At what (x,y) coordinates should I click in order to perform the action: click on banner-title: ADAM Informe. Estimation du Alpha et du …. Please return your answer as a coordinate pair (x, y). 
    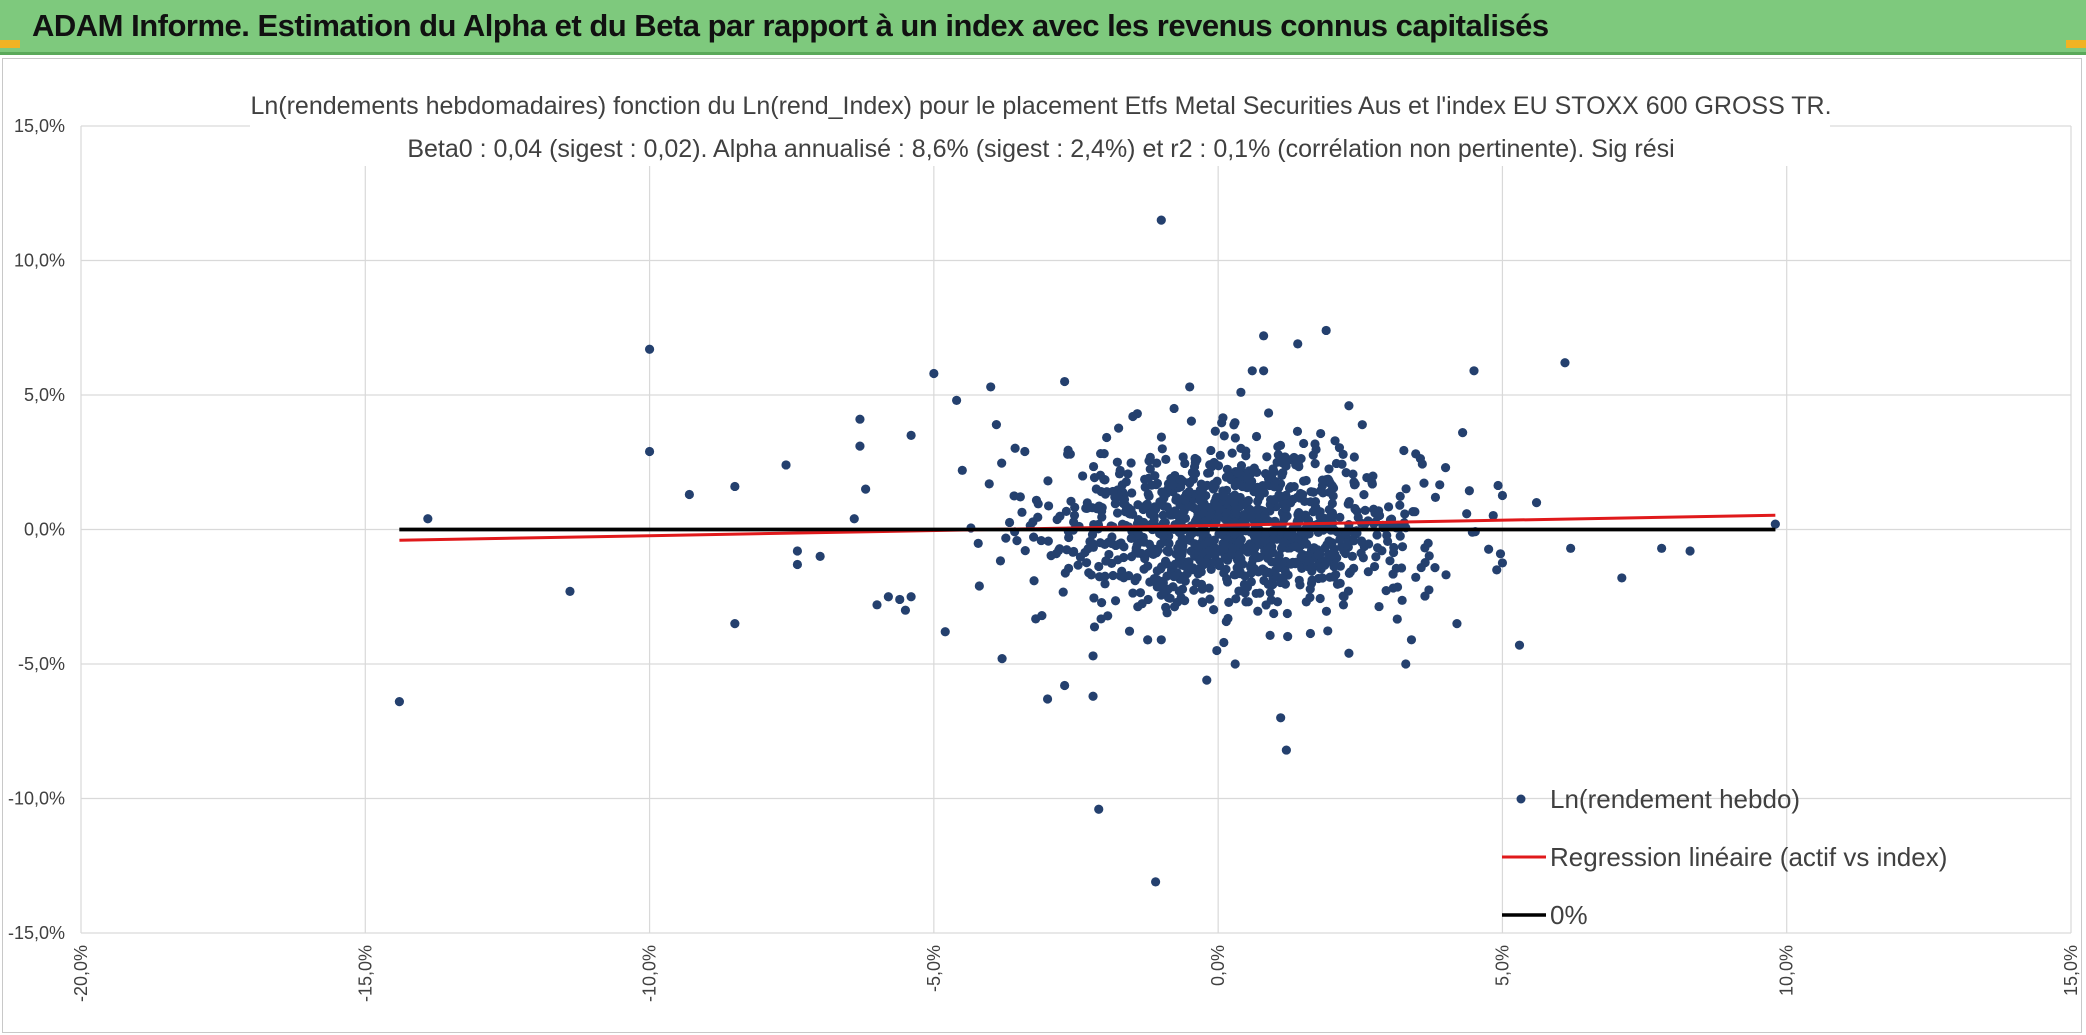
    Looking at the image, I should click on (790, 25).